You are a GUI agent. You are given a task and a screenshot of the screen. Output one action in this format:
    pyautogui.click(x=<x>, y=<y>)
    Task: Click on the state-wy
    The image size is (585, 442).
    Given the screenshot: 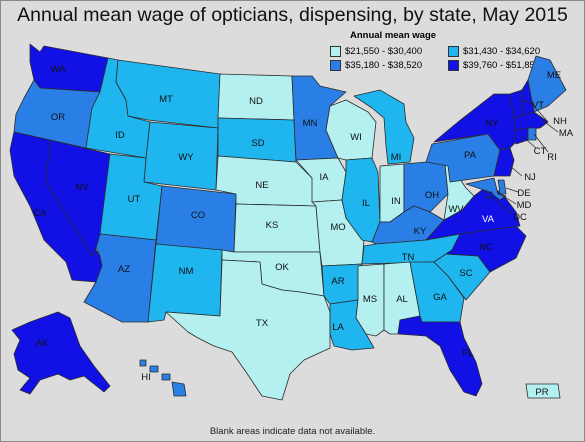 What is the action you would take?
    pyautogui.click(x=181, y=156)
    